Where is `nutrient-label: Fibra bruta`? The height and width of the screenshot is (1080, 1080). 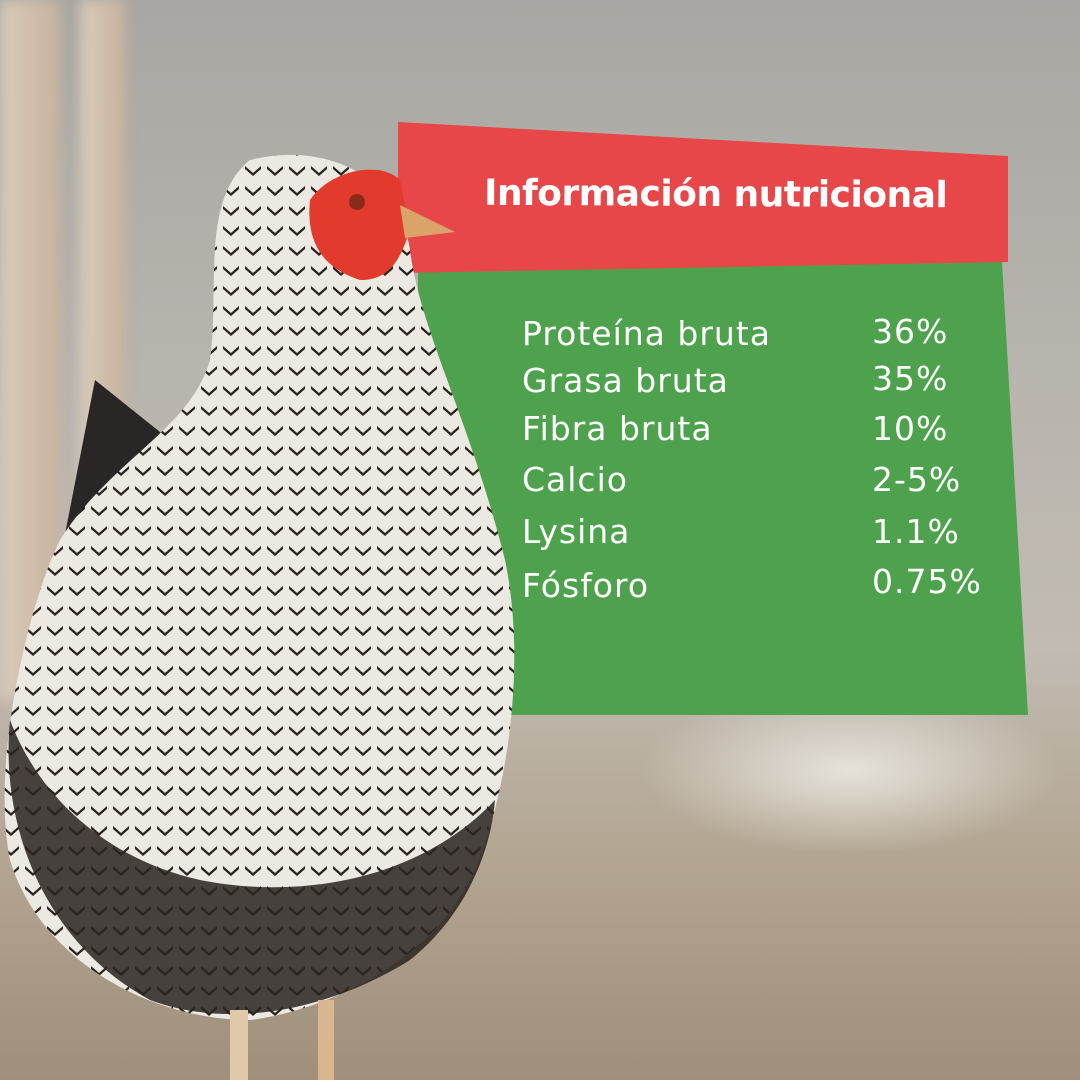
nutrient-label: Fibra bruta is located at coordinates (617, 428).